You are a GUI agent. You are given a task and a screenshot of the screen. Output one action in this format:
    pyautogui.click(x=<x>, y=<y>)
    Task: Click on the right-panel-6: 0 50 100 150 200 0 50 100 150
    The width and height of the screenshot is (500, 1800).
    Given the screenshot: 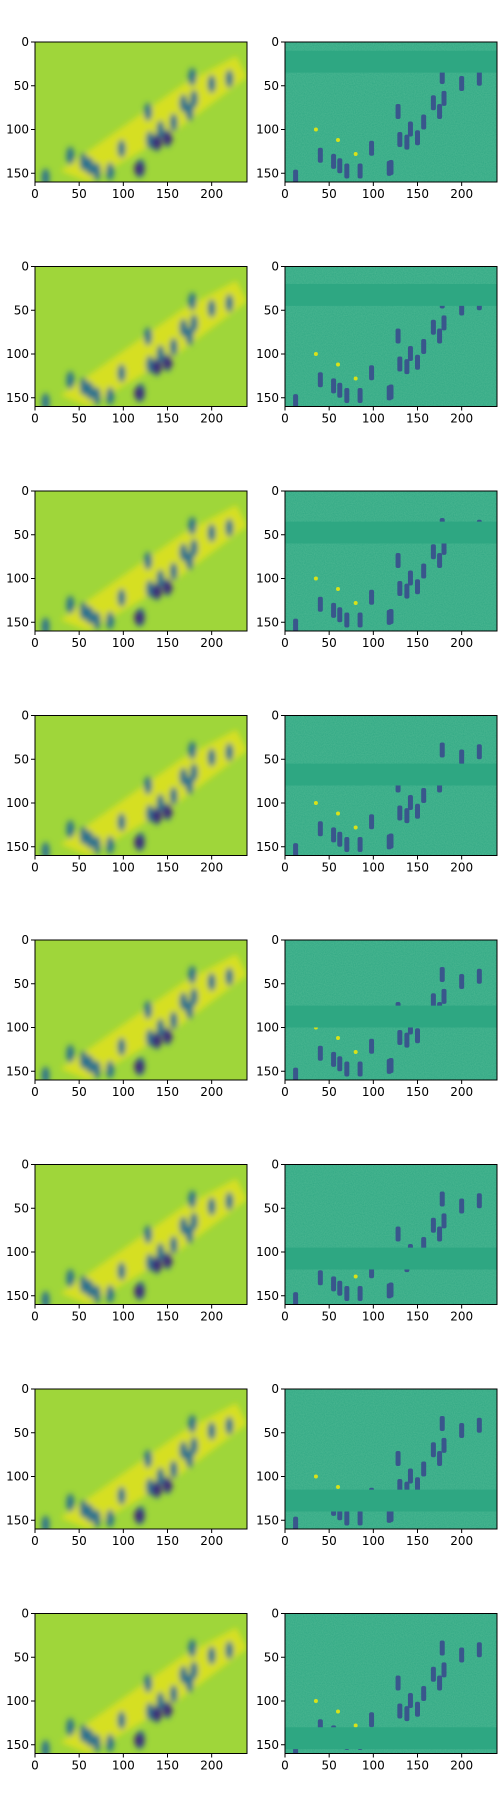 What is the action you would take?
    pyautogui.click(x=377, y=1241)
    